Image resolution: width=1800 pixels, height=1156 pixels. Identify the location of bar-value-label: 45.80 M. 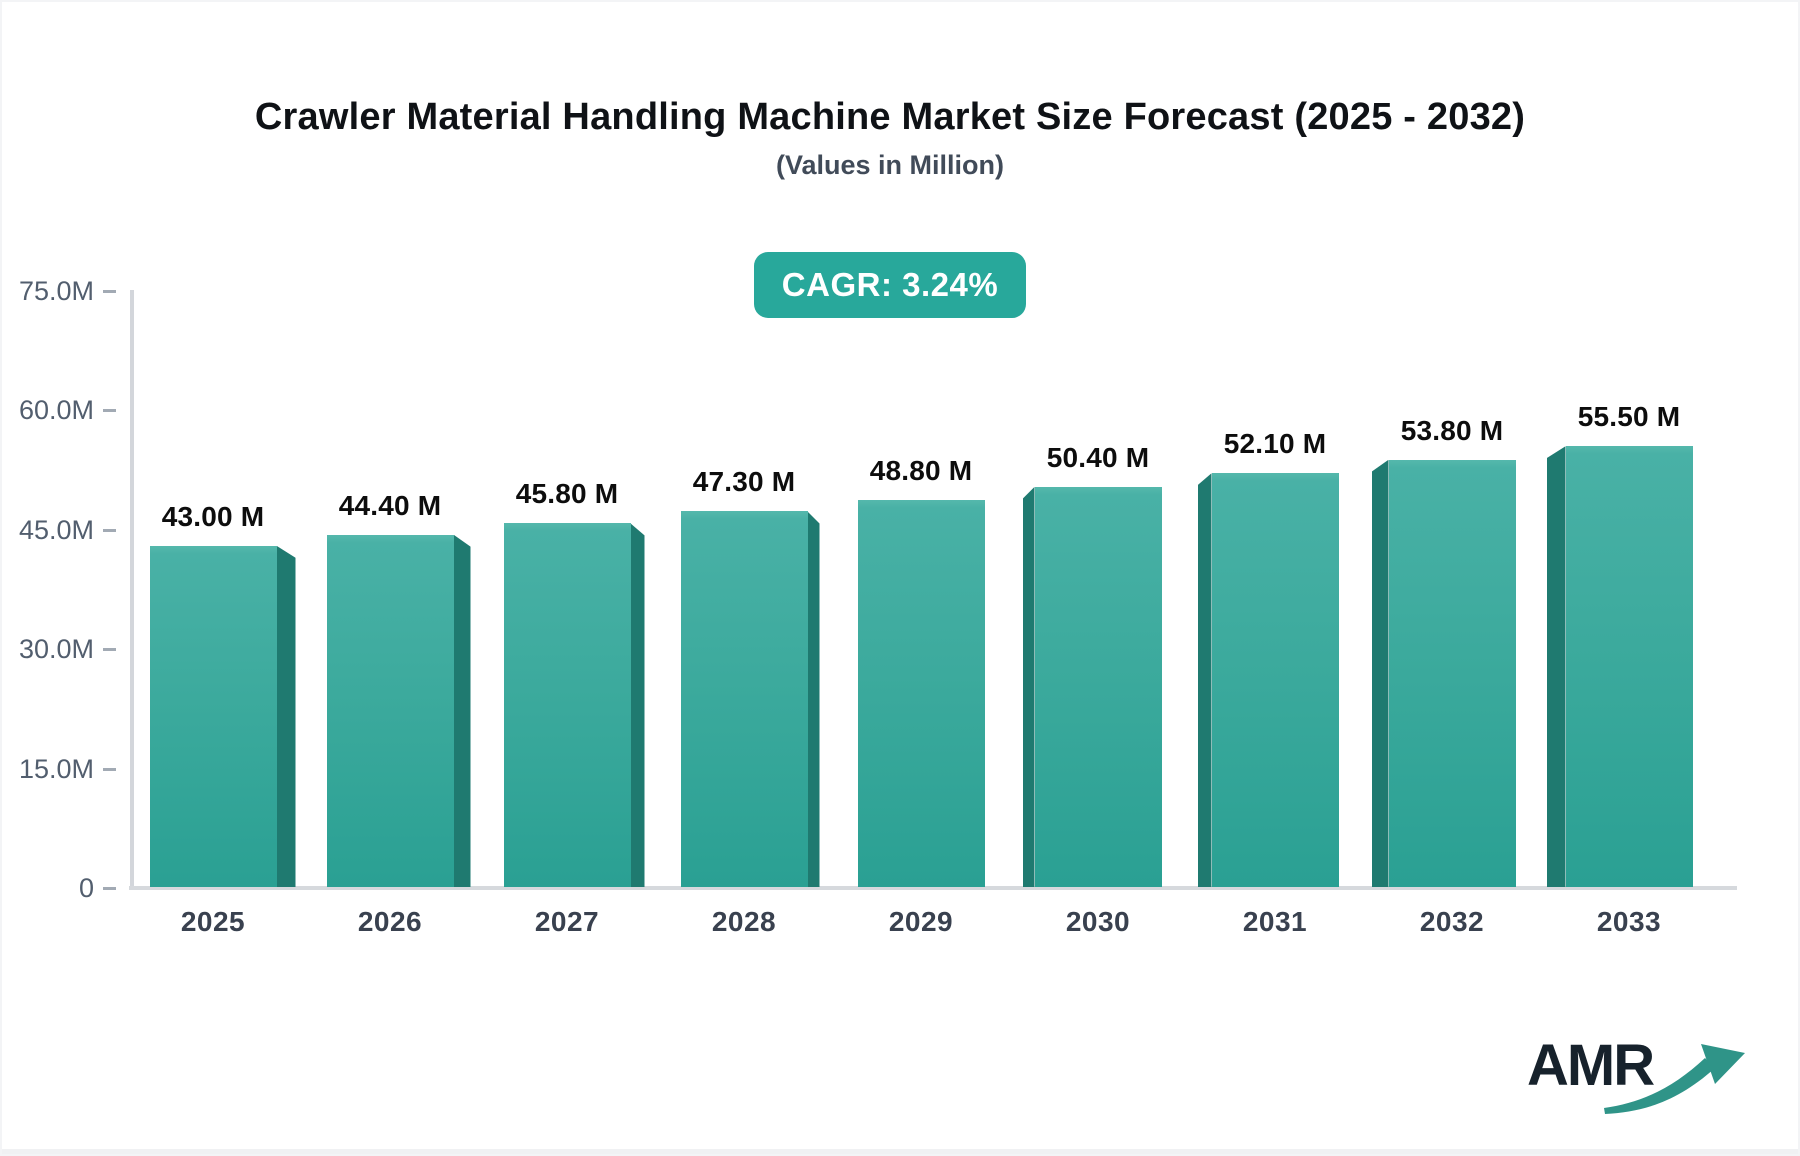
(567, 494).